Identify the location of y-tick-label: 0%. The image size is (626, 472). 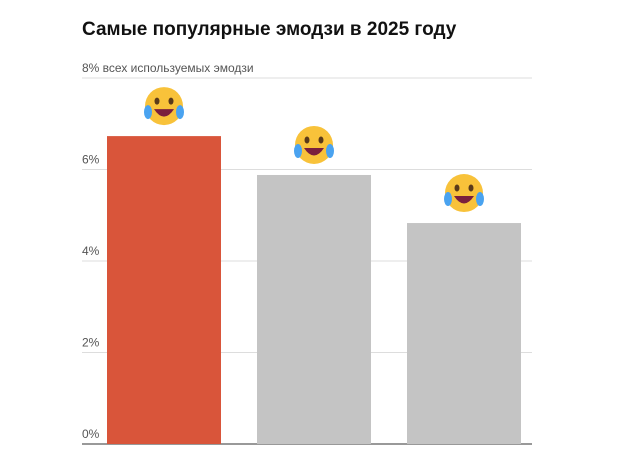
(91, 434).